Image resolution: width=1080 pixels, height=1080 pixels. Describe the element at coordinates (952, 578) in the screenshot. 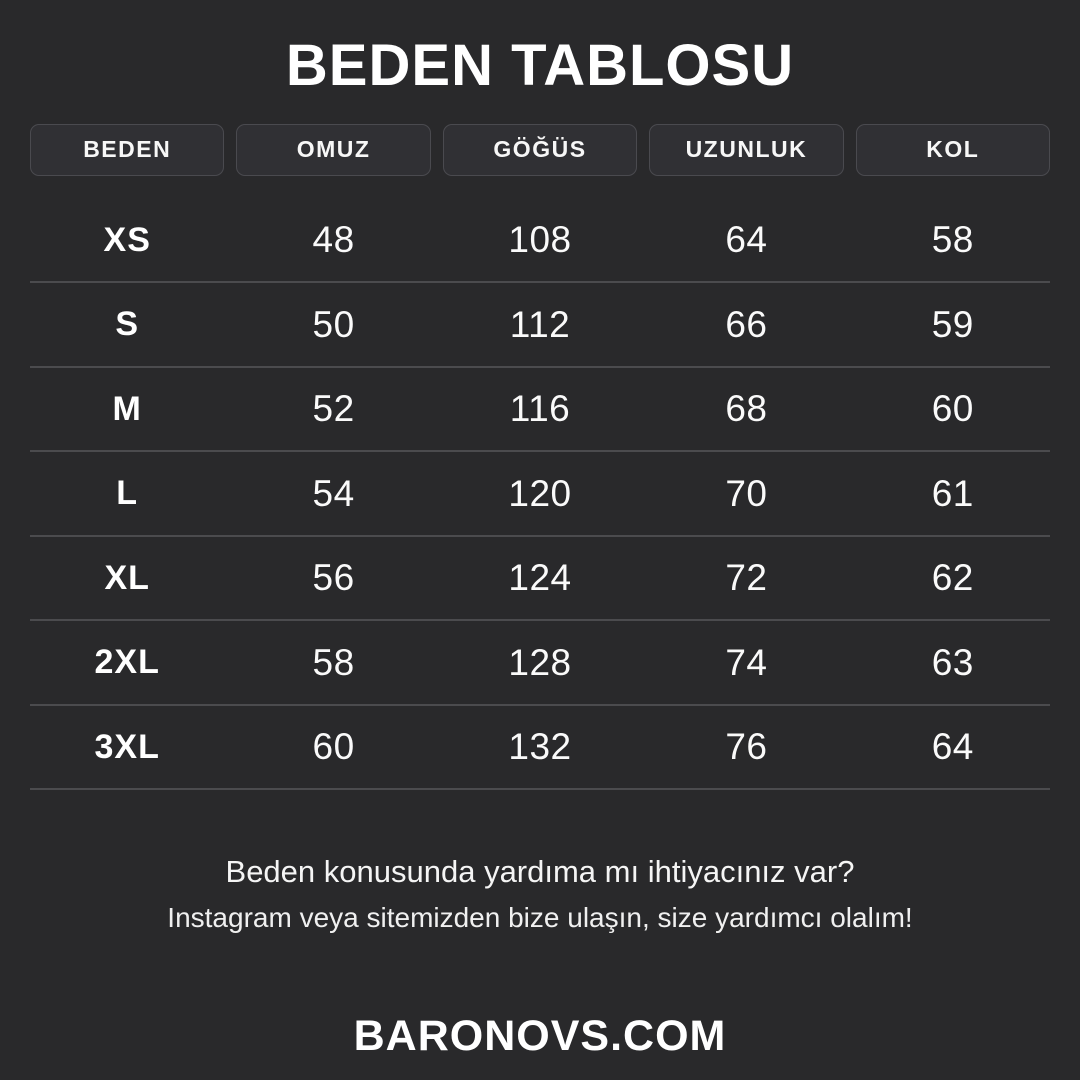

I see `kol-value: 62` at that location.